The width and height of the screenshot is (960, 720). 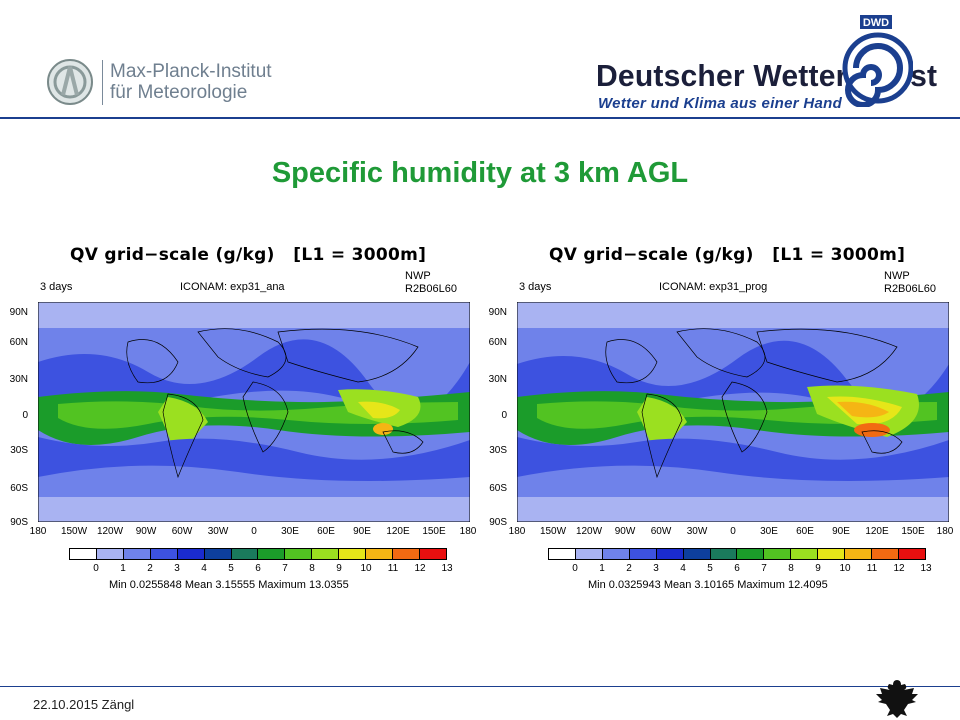 I want to click on dwd-subtitle: Wetter und Klima aus einer Hand, so click(x=720, y=103).